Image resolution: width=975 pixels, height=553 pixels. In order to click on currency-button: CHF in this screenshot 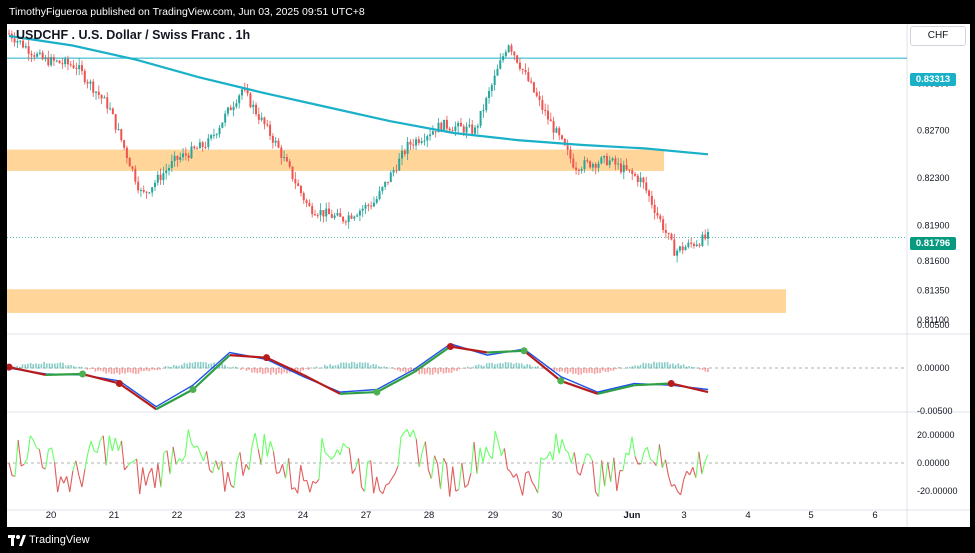, I will do `click(938, 36)`.